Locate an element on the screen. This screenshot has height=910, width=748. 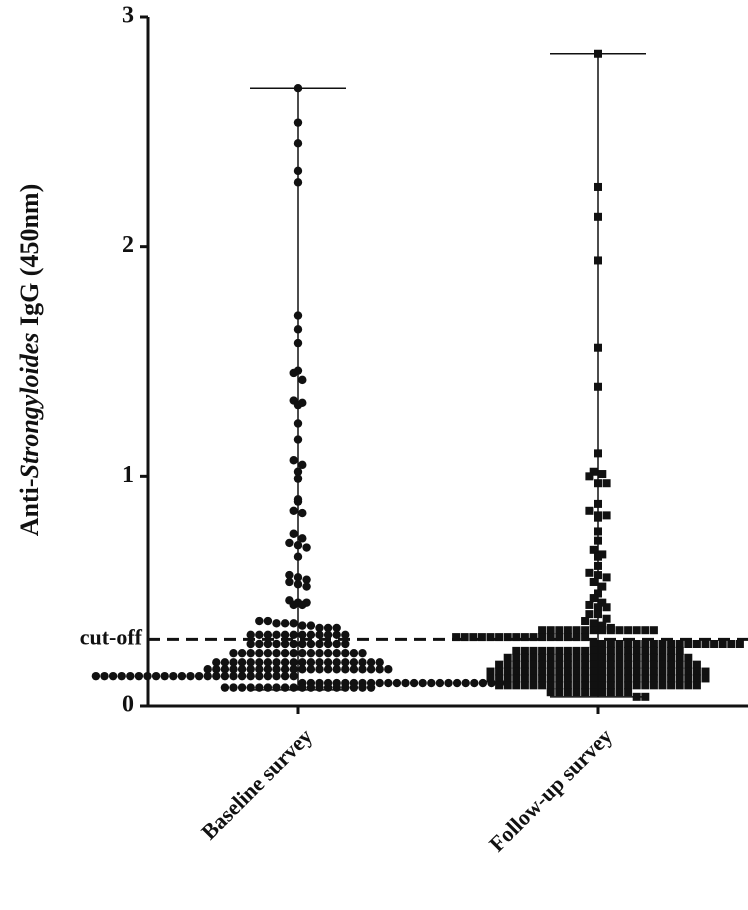
cutoff-label: cut-off is located at coordinates (111, 636).